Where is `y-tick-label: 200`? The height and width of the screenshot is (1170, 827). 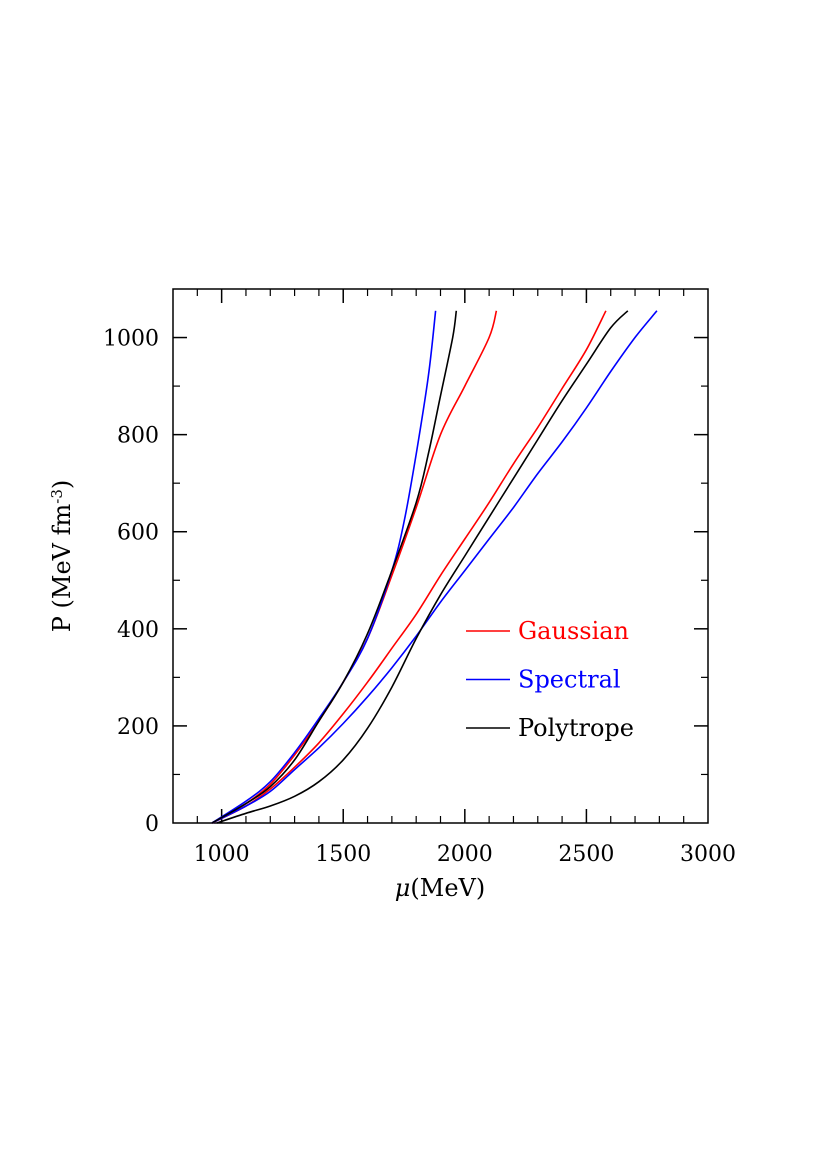 y-tick-label: 200 is located at coordinates (138, 727).